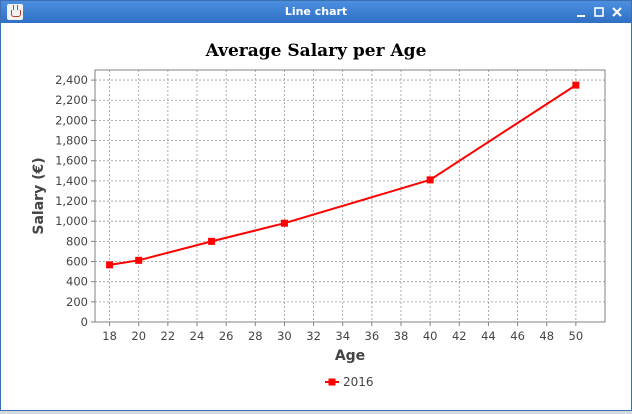 The image size is (632, 414). I want to click on x-tick-label: 42, so click(459, 336).